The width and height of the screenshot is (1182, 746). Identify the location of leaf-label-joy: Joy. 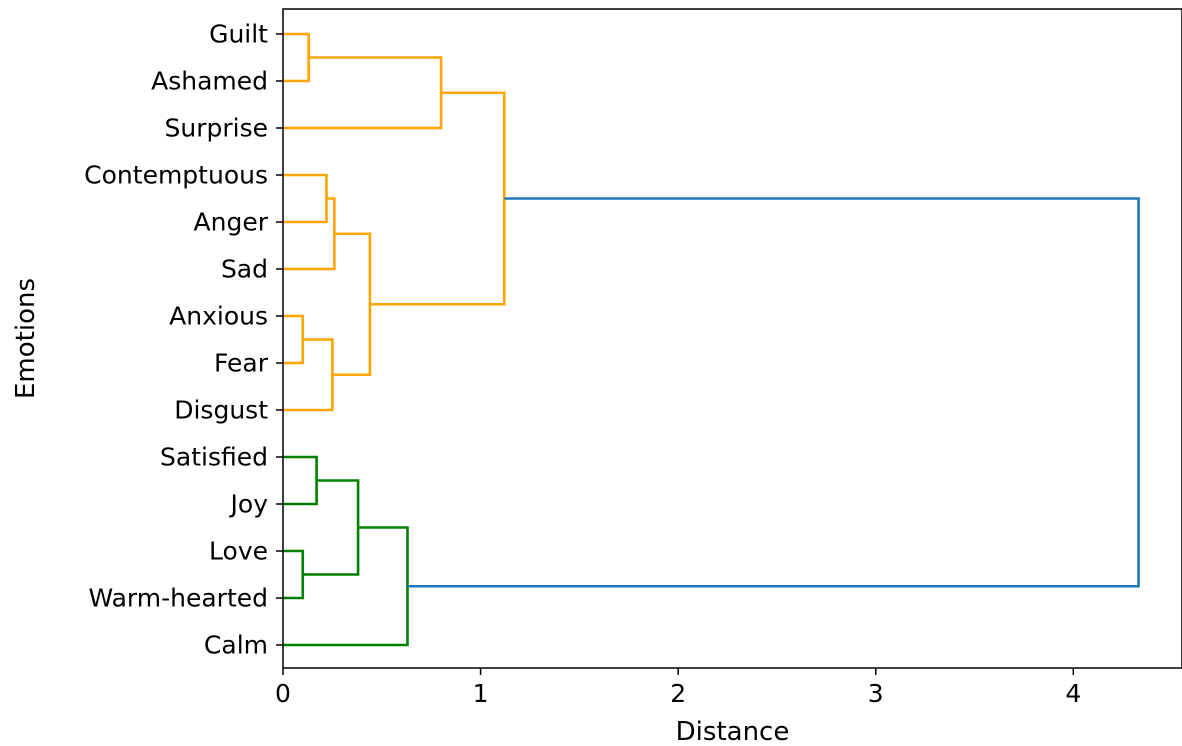
(249, 504).